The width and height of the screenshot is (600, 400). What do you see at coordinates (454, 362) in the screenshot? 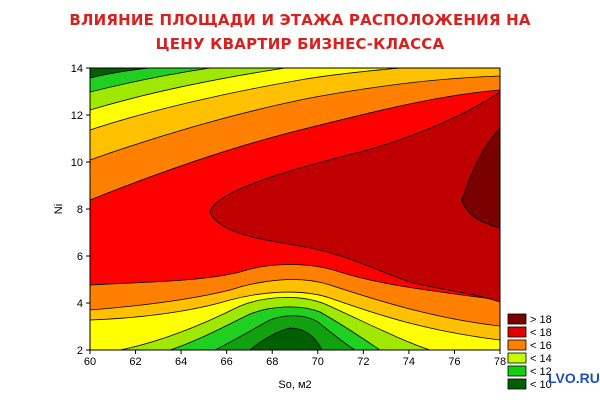
I see `x-tick-label: 76` at bounding box center [454, 362].